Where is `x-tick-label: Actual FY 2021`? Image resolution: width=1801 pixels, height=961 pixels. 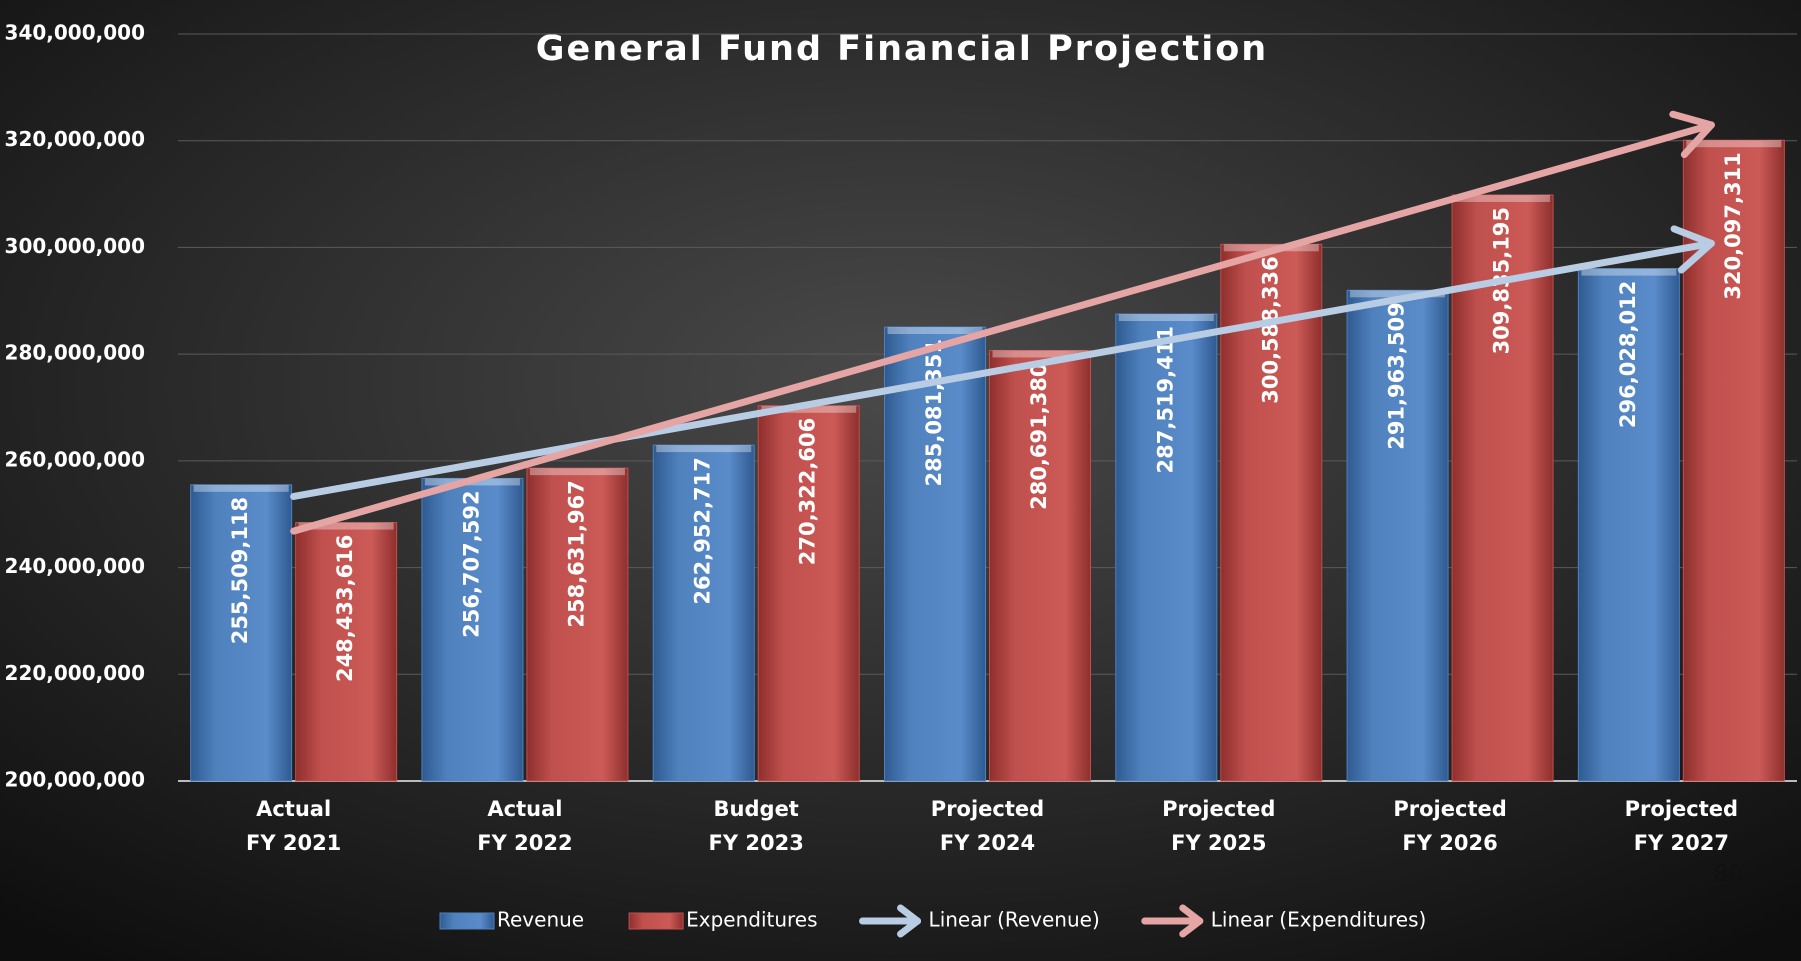 x-tick-label: Actual FY 2021 is located at coordinates (293, 826).